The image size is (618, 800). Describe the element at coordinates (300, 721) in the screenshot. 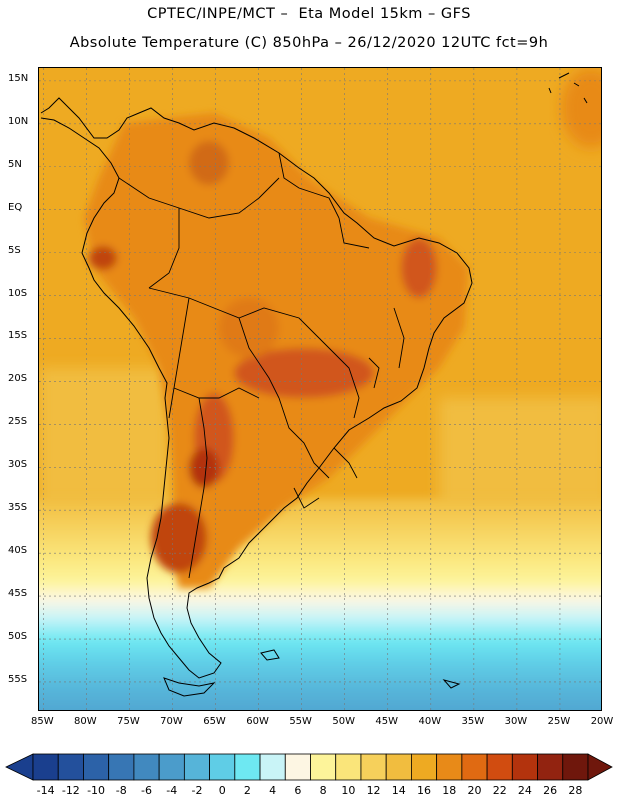

I see `lon-tick-label: 55W` at that location.